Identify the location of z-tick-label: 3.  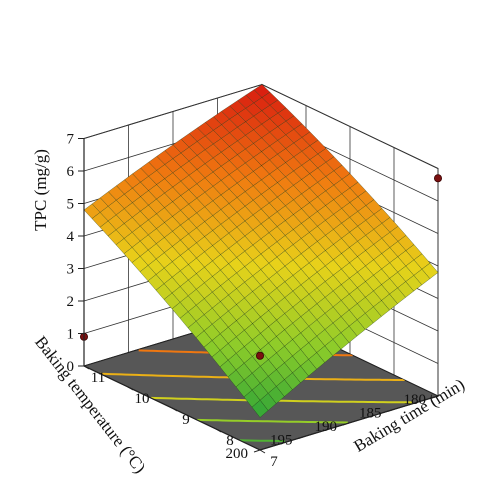
(71, 270).